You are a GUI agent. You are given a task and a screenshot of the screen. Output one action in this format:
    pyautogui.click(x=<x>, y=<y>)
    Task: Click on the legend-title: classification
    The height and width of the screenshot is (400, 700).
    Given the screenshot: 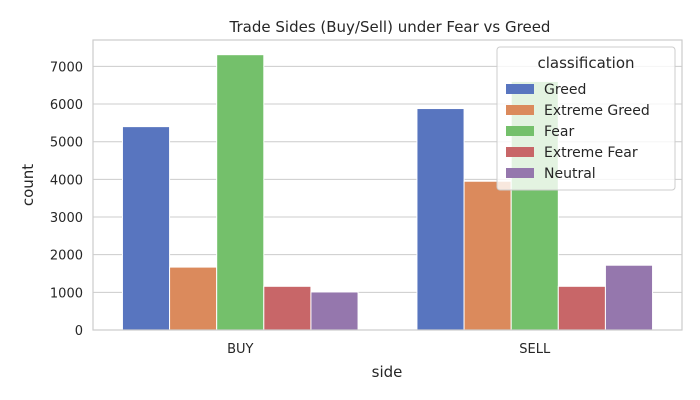 What is the action you would take?
    pyautogui.click(x=585, y=63)
    